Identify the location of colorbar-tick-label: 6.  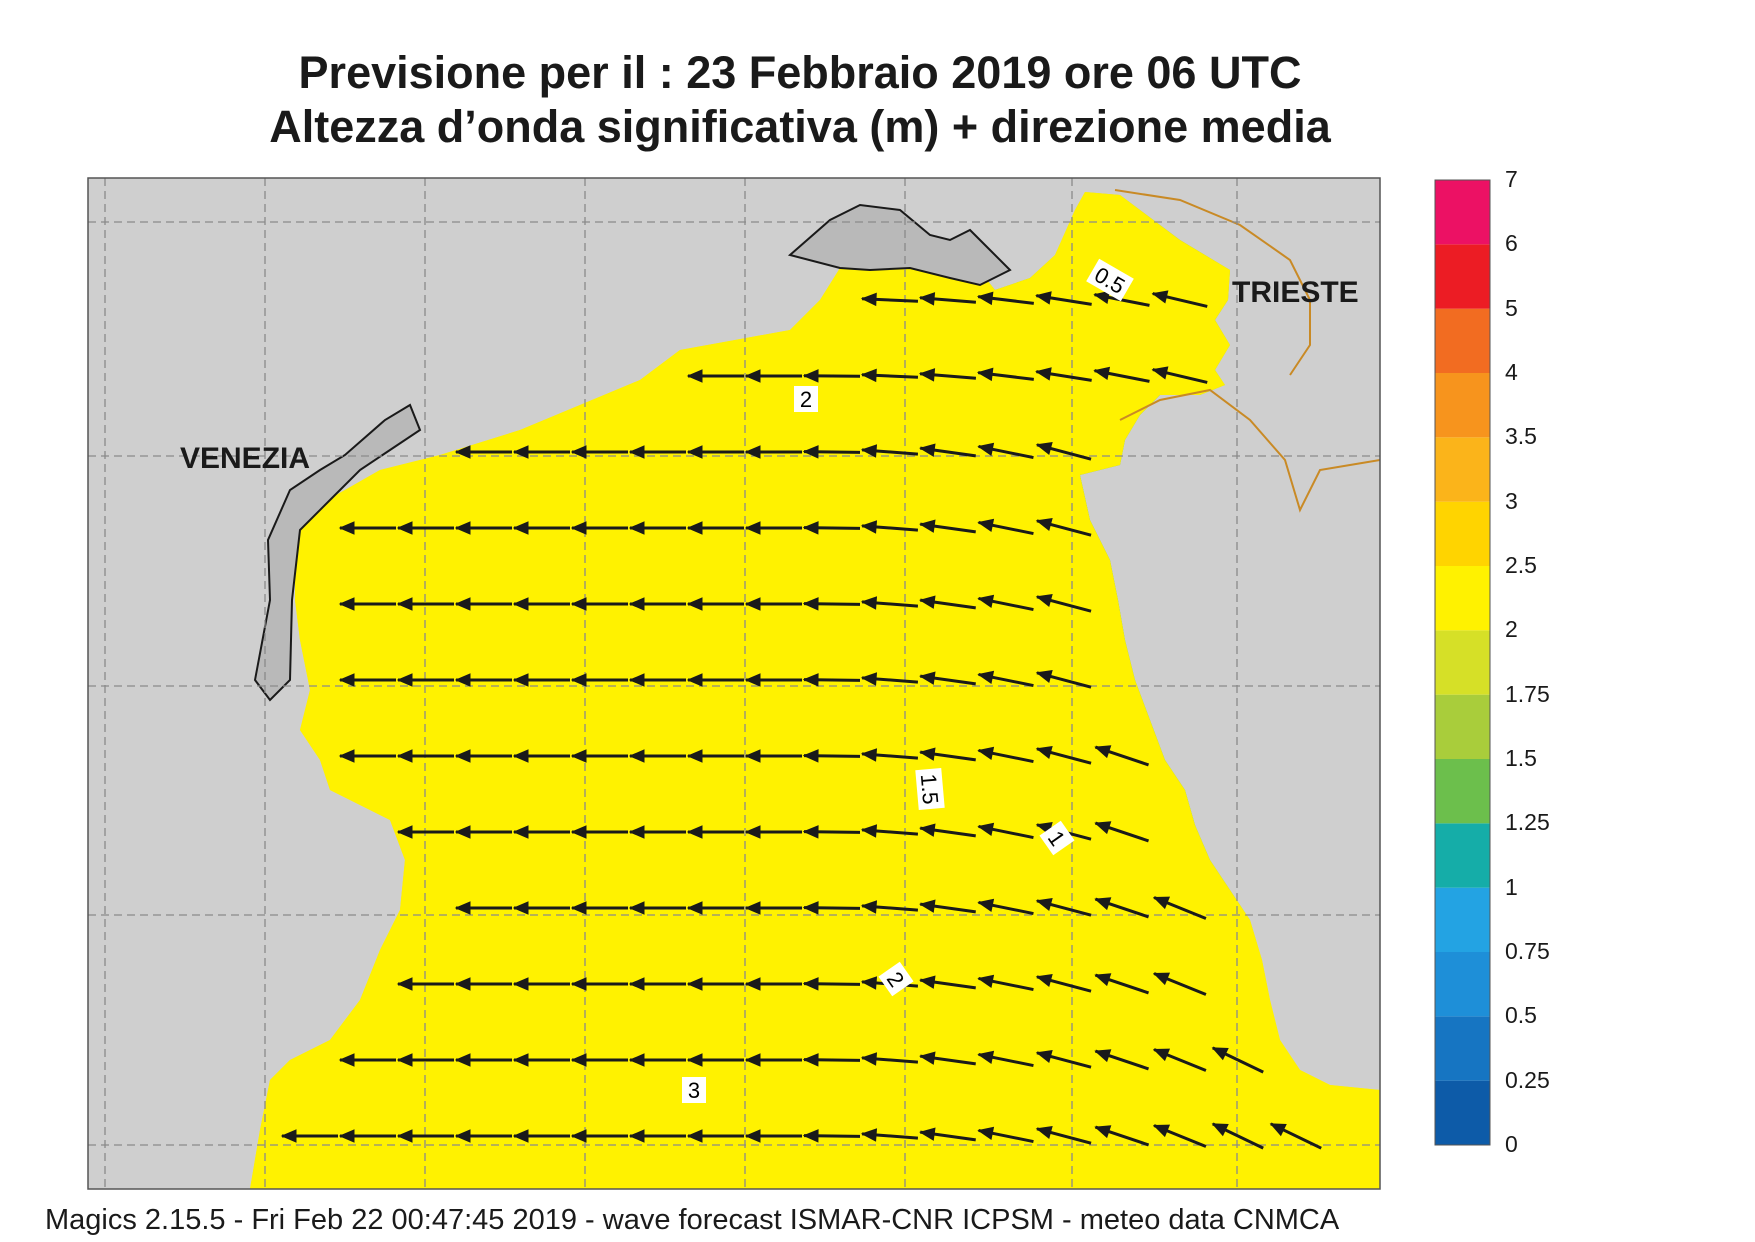
(1511, 243).